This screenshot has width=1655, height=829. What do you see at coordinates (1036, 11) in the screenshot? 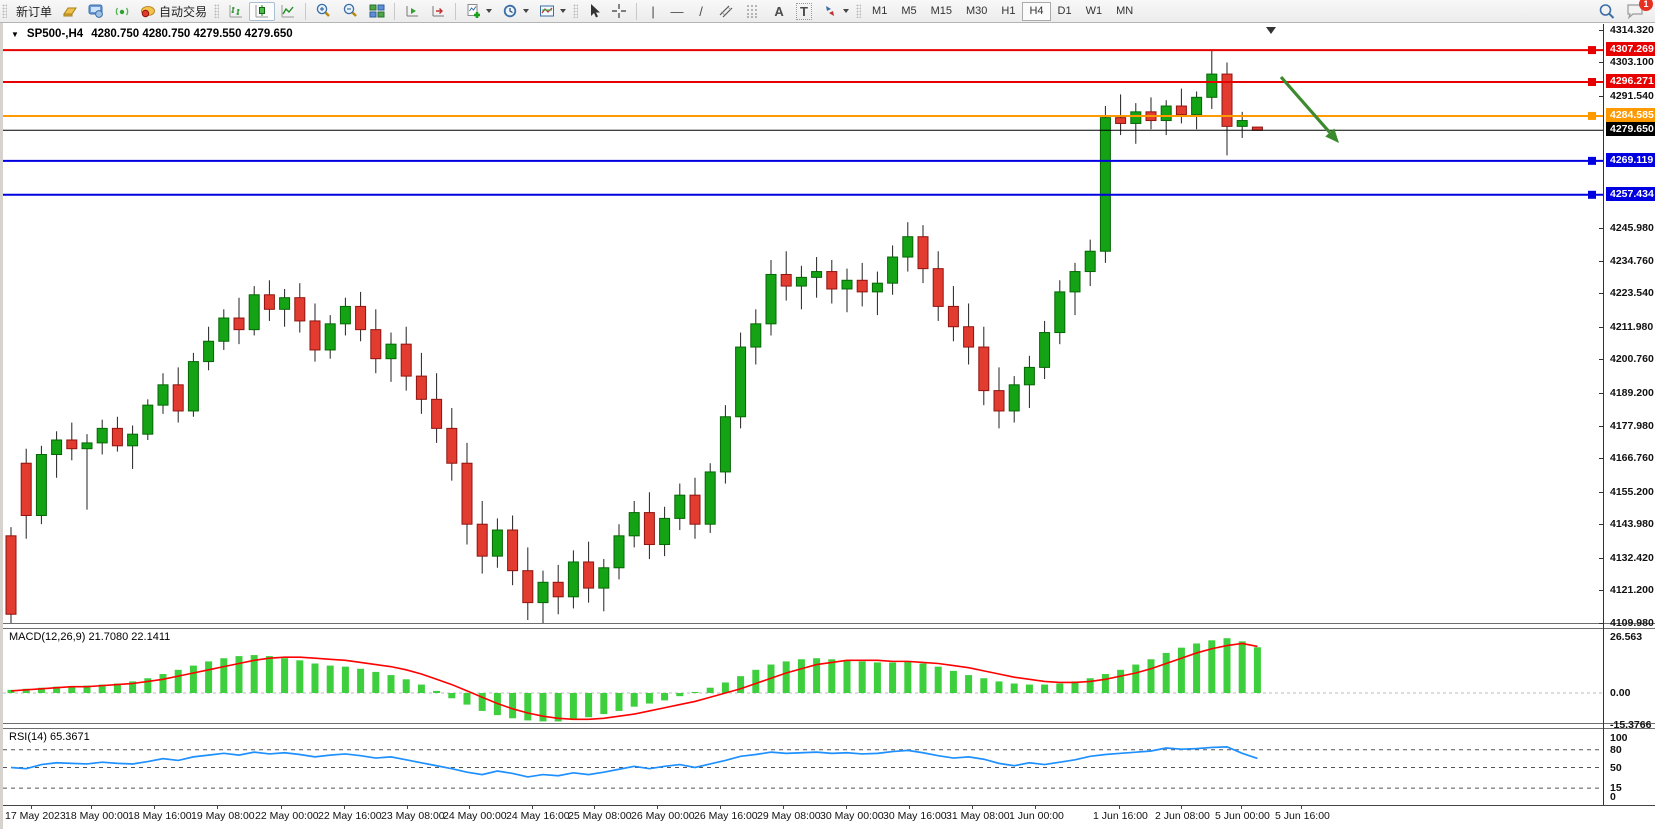
I see `timeframe-h4-button: H4` at bounding box center [1036, 11].